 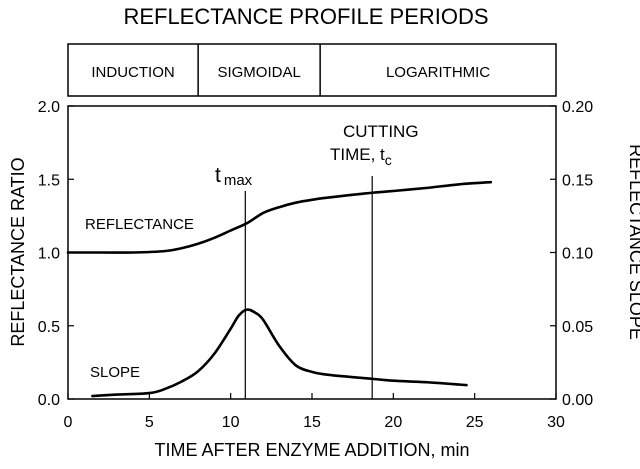 What do you see at coordinates (49, 254) in the screenshot?
I see `y-tick-label: 1.0` at bounding box center [49, 254].